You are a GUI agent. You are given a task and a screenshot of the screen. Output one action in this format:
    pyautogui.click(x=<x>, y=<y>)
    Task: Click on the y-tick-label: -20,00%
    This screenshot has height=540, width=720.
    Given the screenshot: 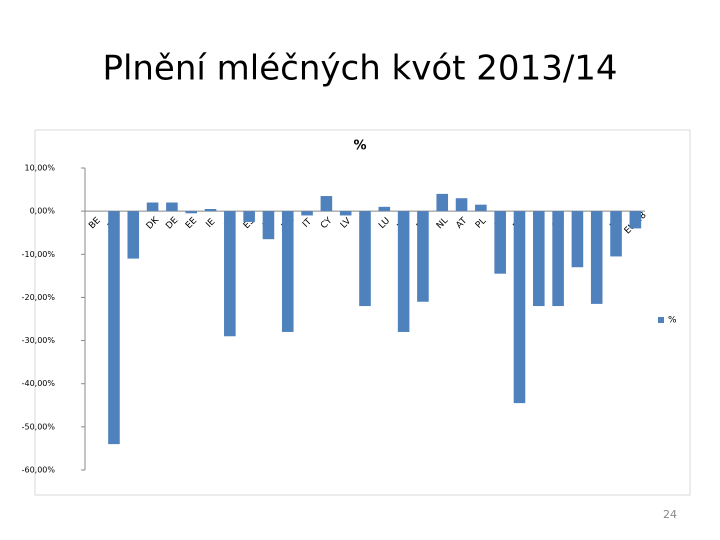 What is the action you would take?
    pyautogui.click(x=39, y=297)
    